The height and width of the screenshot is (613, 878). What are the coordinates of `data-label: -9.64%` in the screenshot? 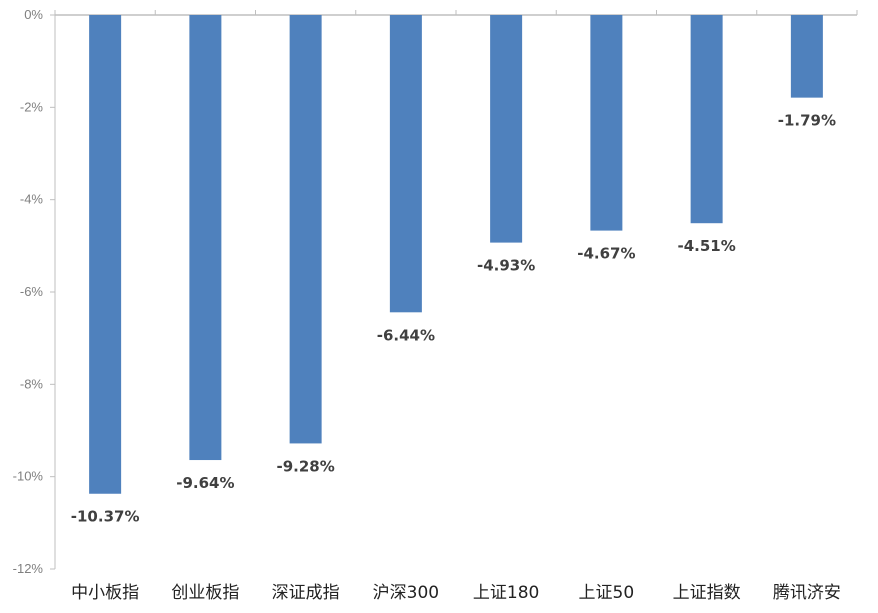 It's located at (205, 483).